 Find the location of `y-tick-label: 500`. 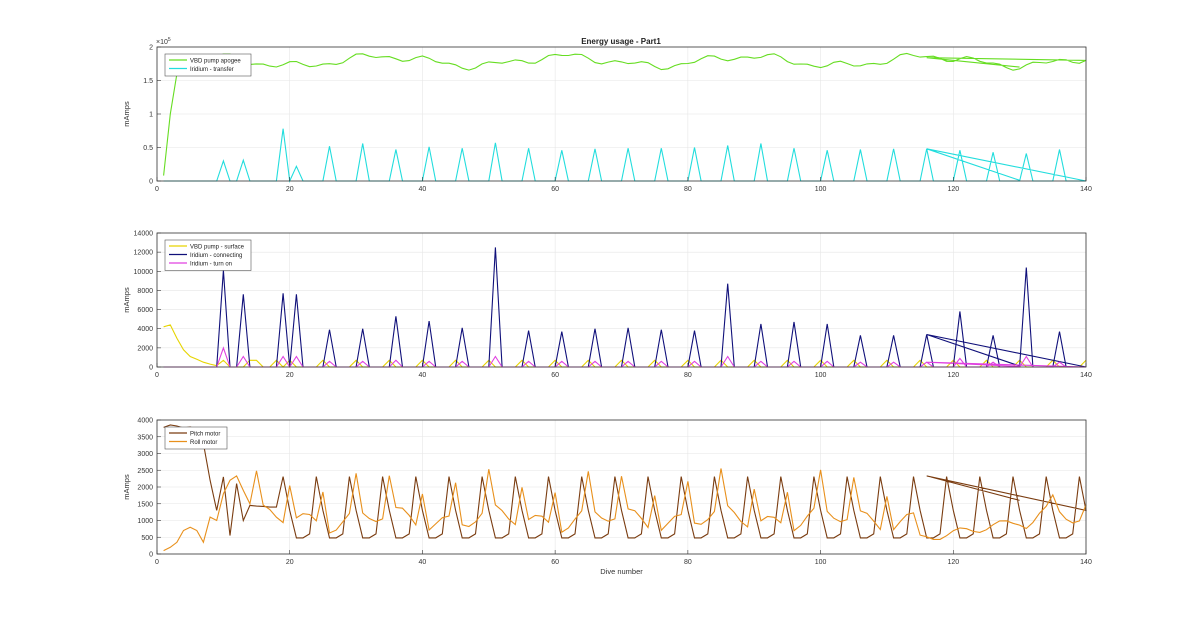

y-tick-label: 500 is located at coordinates (147, 538).